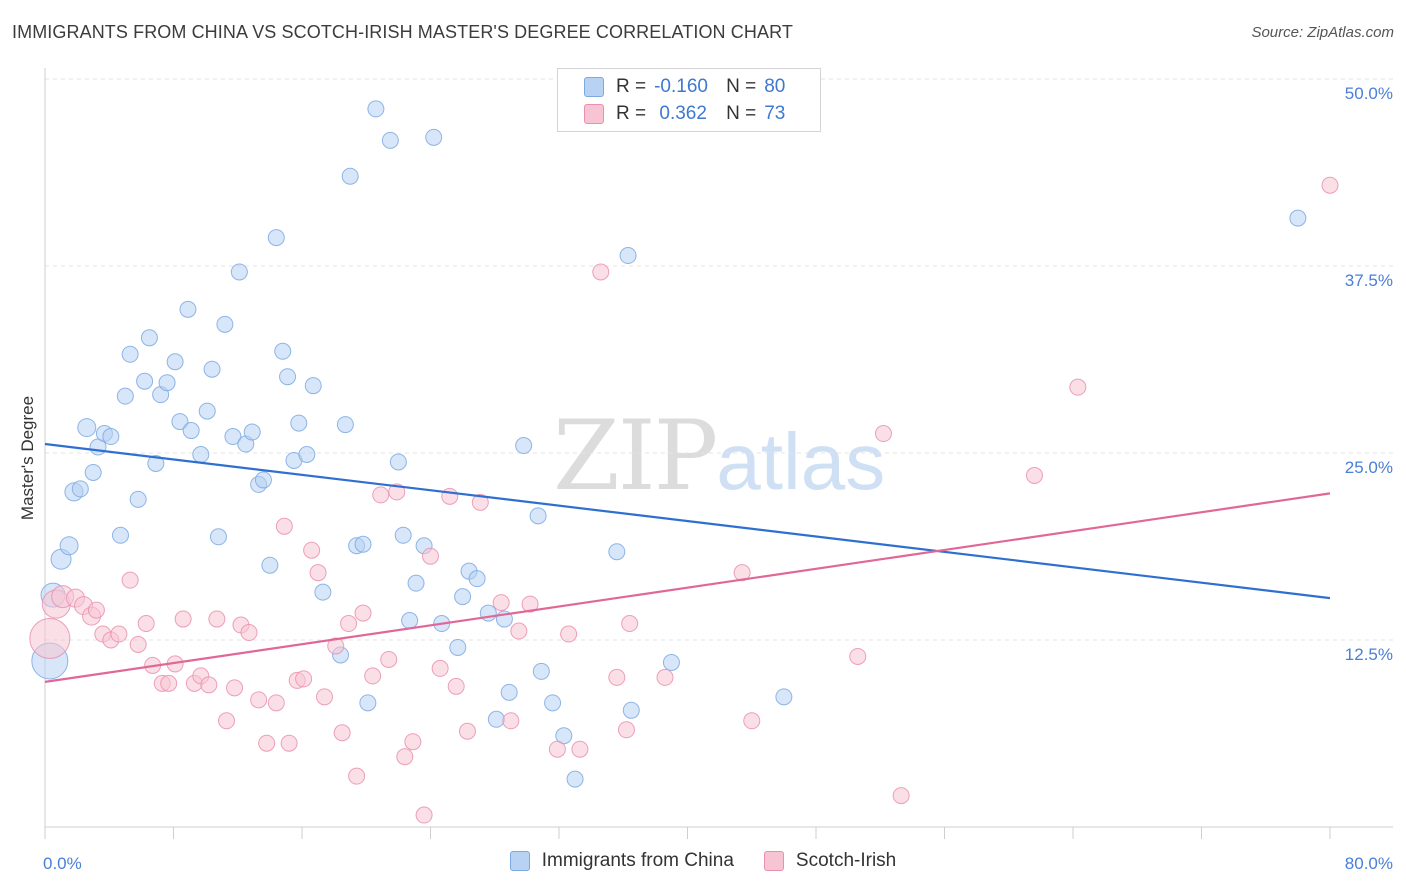 This screenshot has width=1406, height=892. Describe the element at coordinates (684, 114) in the screenshot. I see `legend-row-scotch: R = 0.362 N = 73` at that location.